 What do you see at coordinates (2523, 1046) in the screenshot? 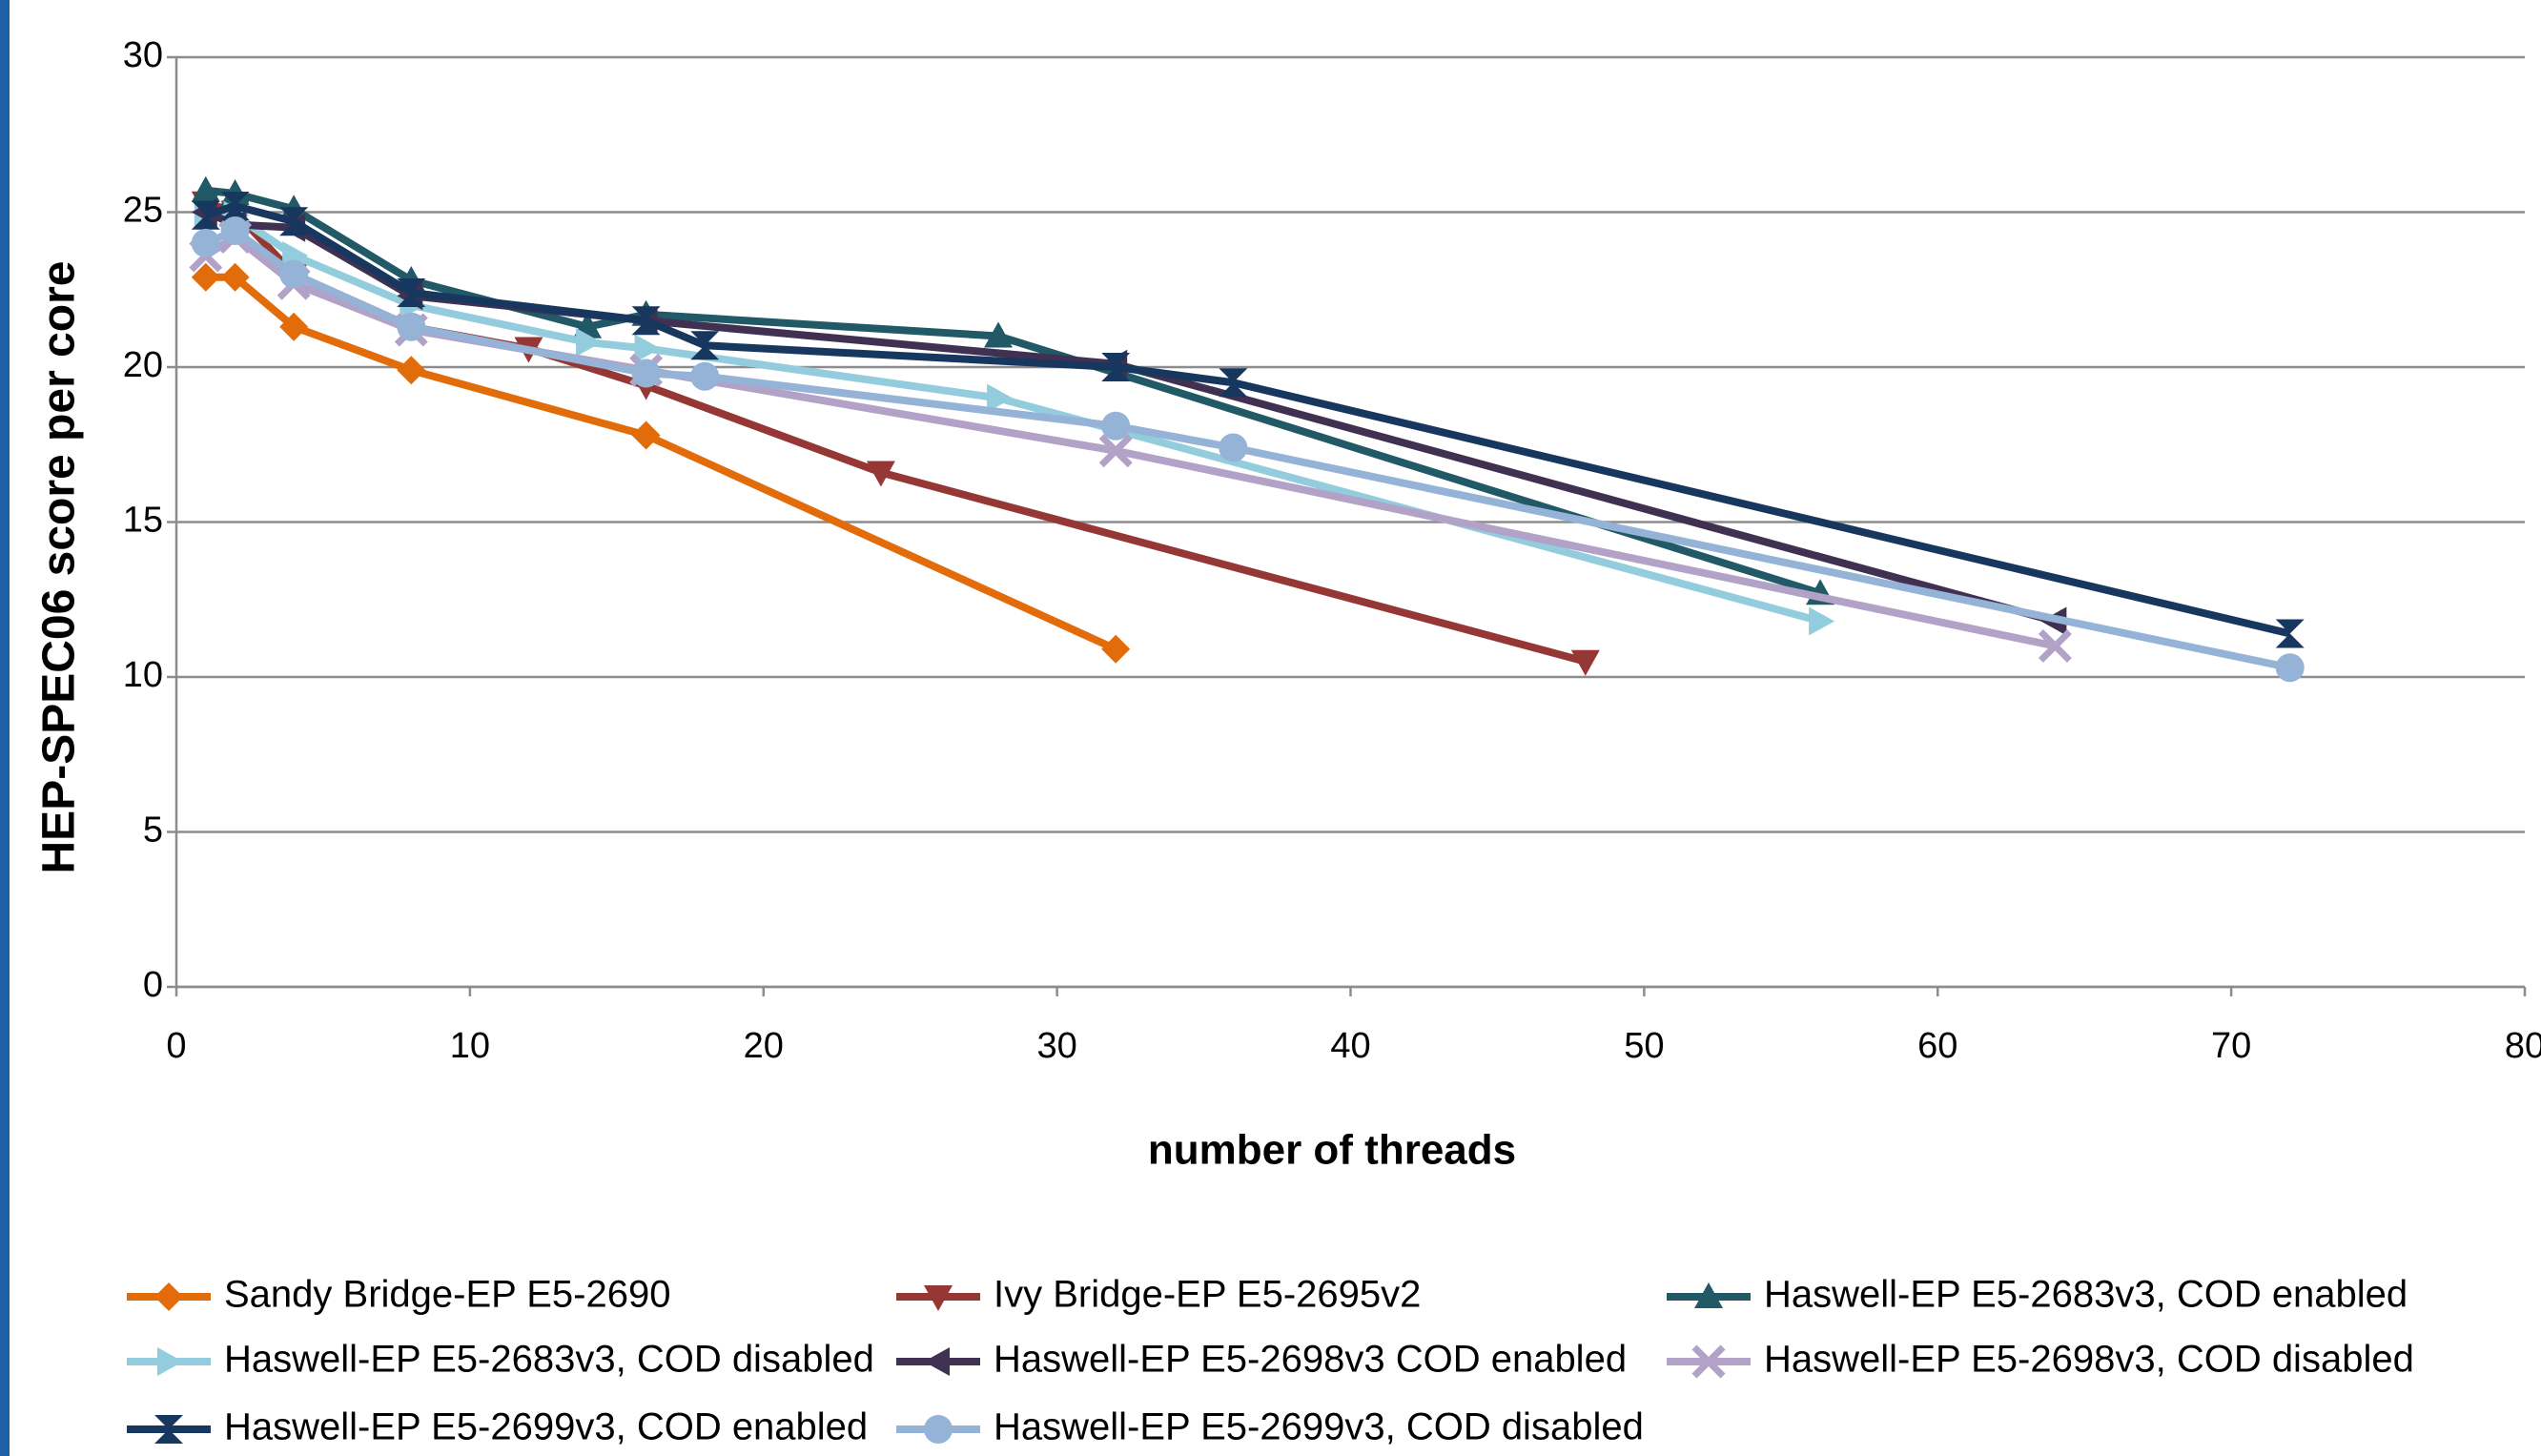
I see `x-tick-label: 80` at bounding box center [2523, 1046].